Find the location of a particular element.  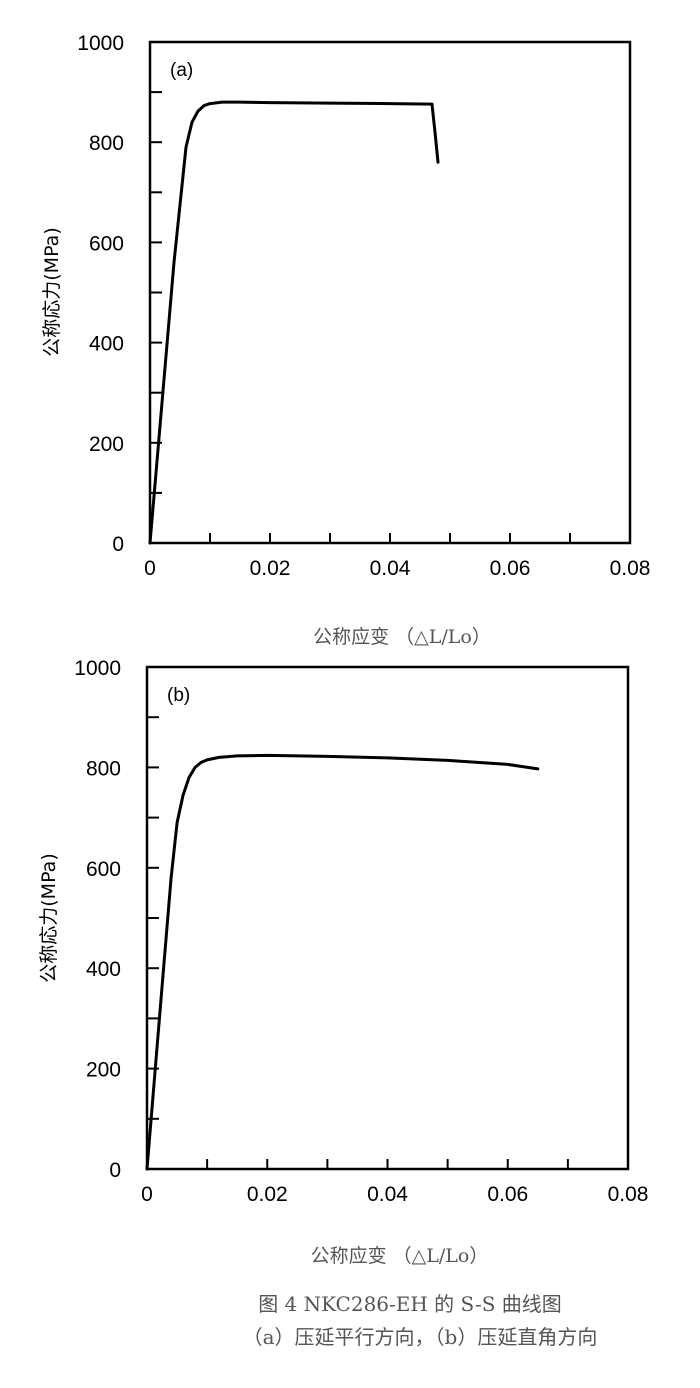

figure-caption-title: 图 4 NKC286-EH 的 S-S 曲线图 is located at coordinates (410, 1304).